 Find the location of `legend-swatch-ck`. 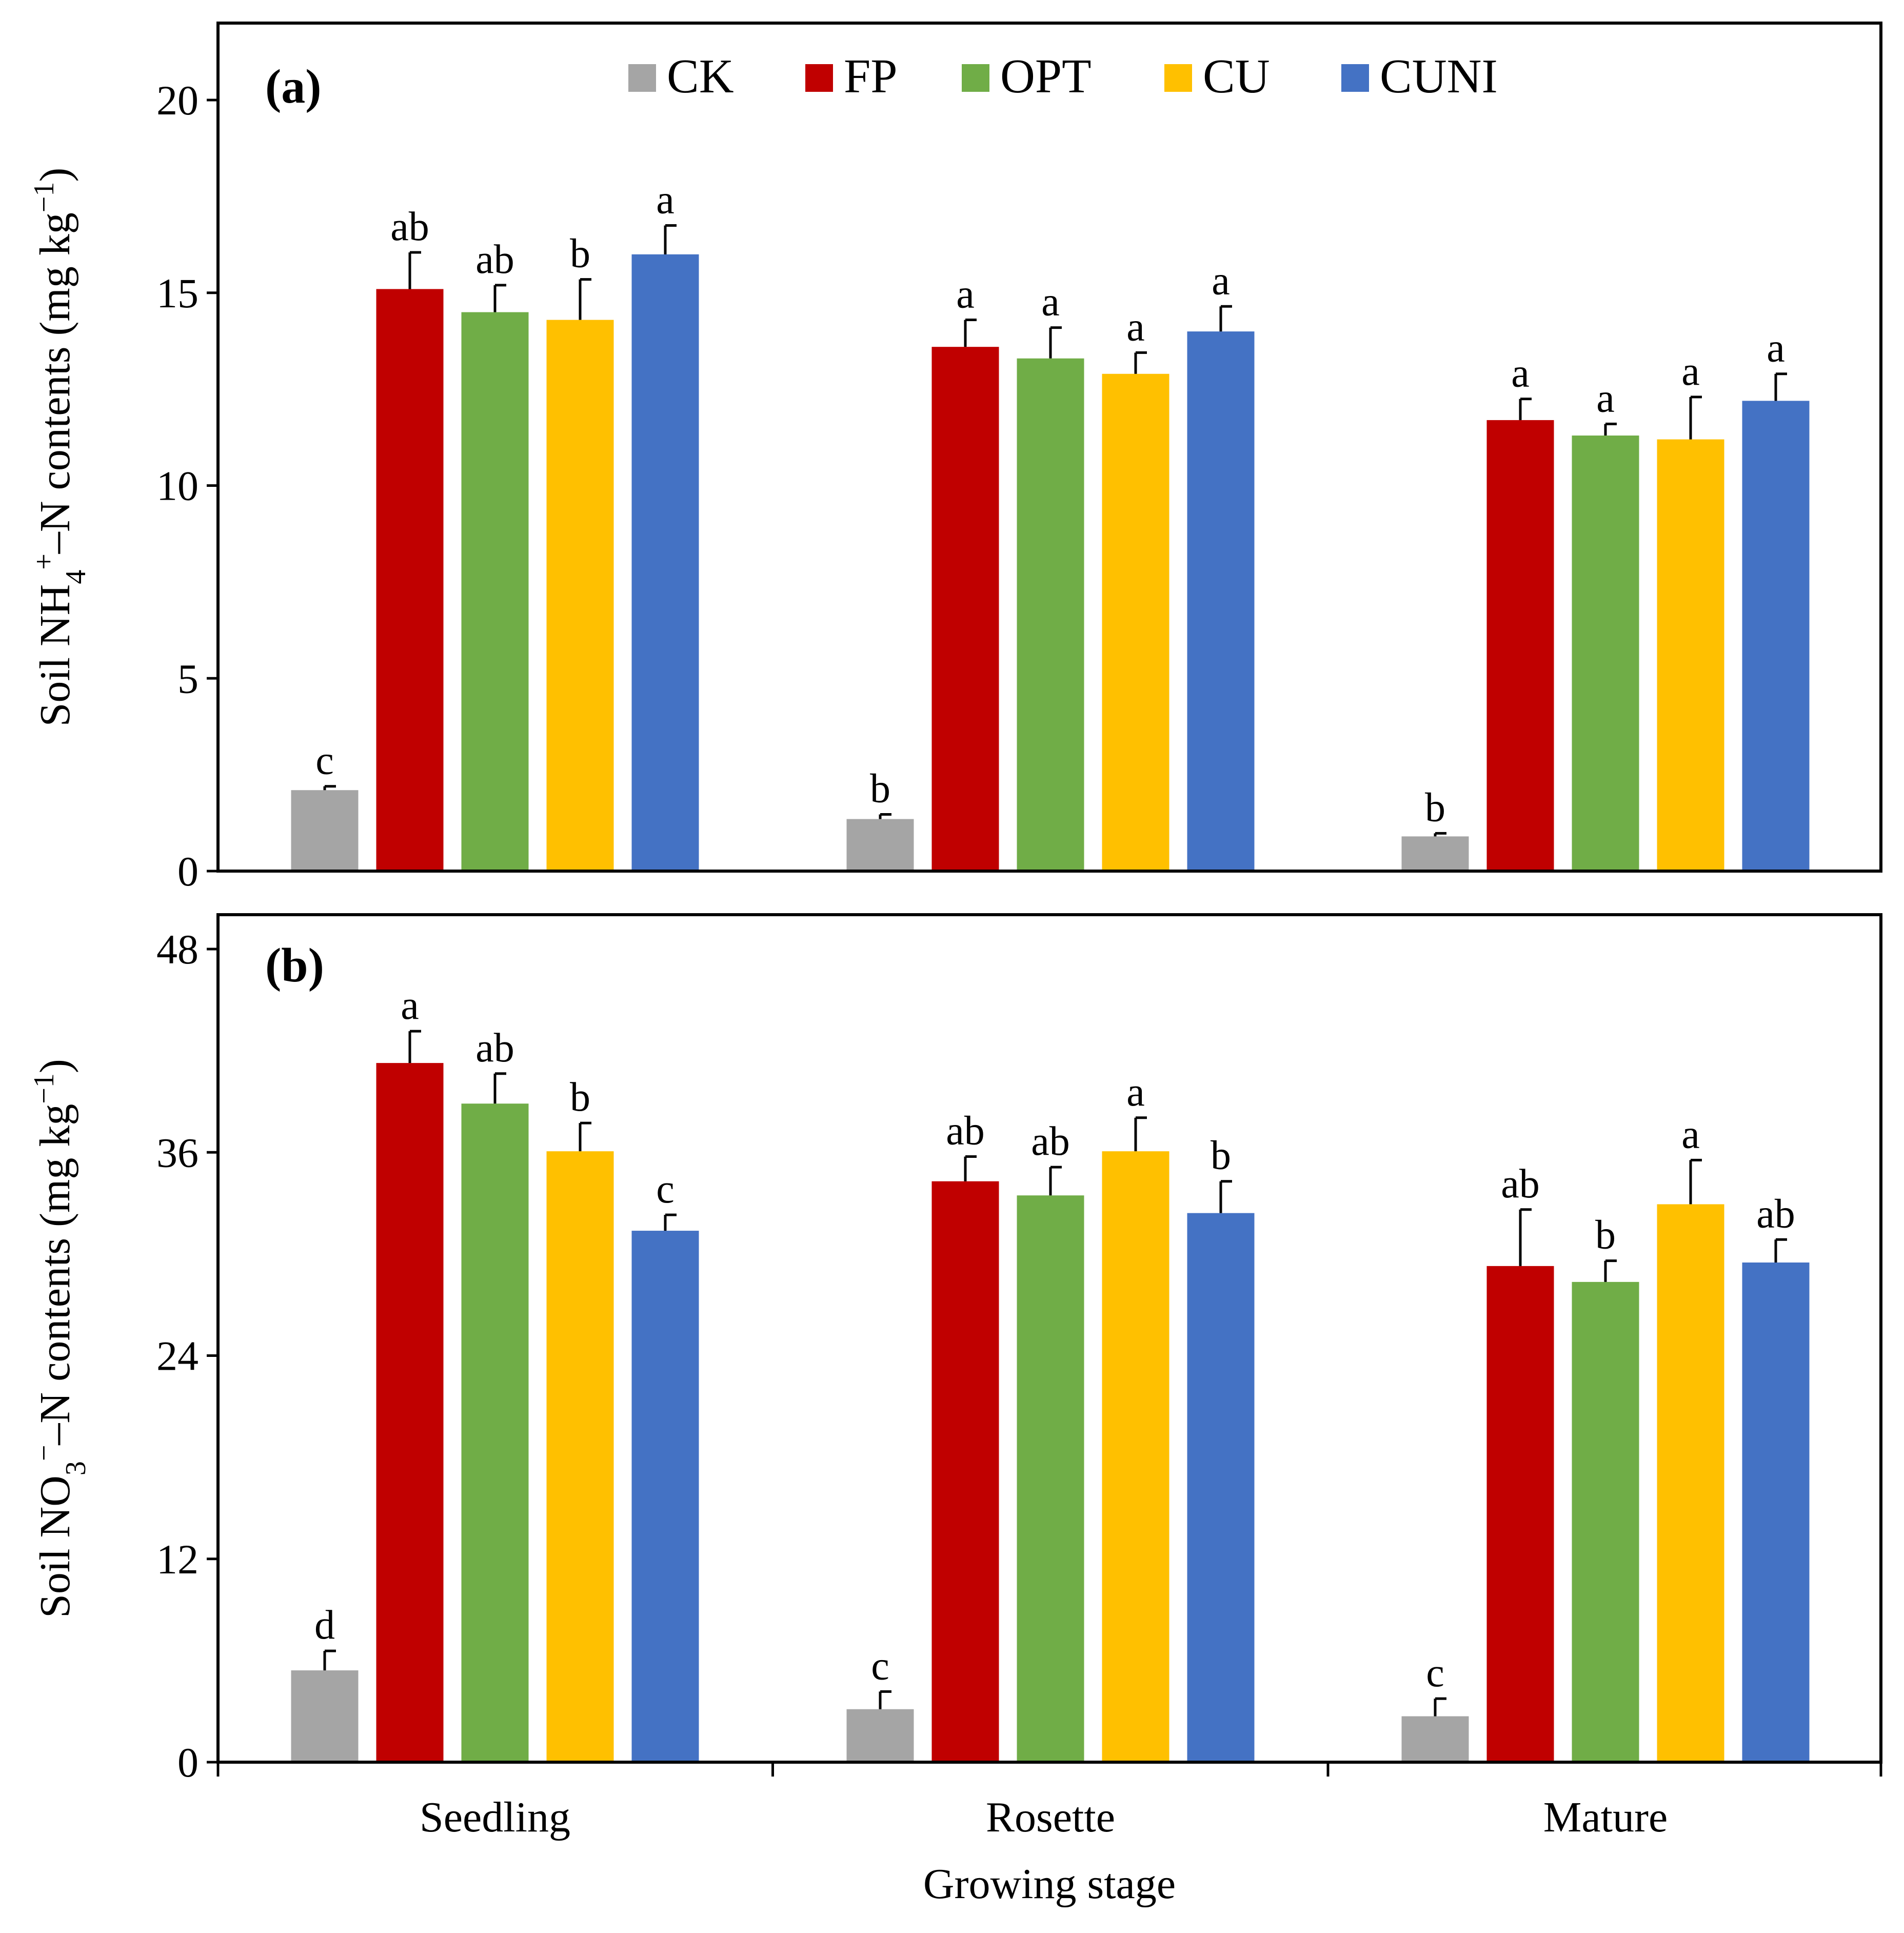

legend-swatch-ck is located at coordinates (642, 78).